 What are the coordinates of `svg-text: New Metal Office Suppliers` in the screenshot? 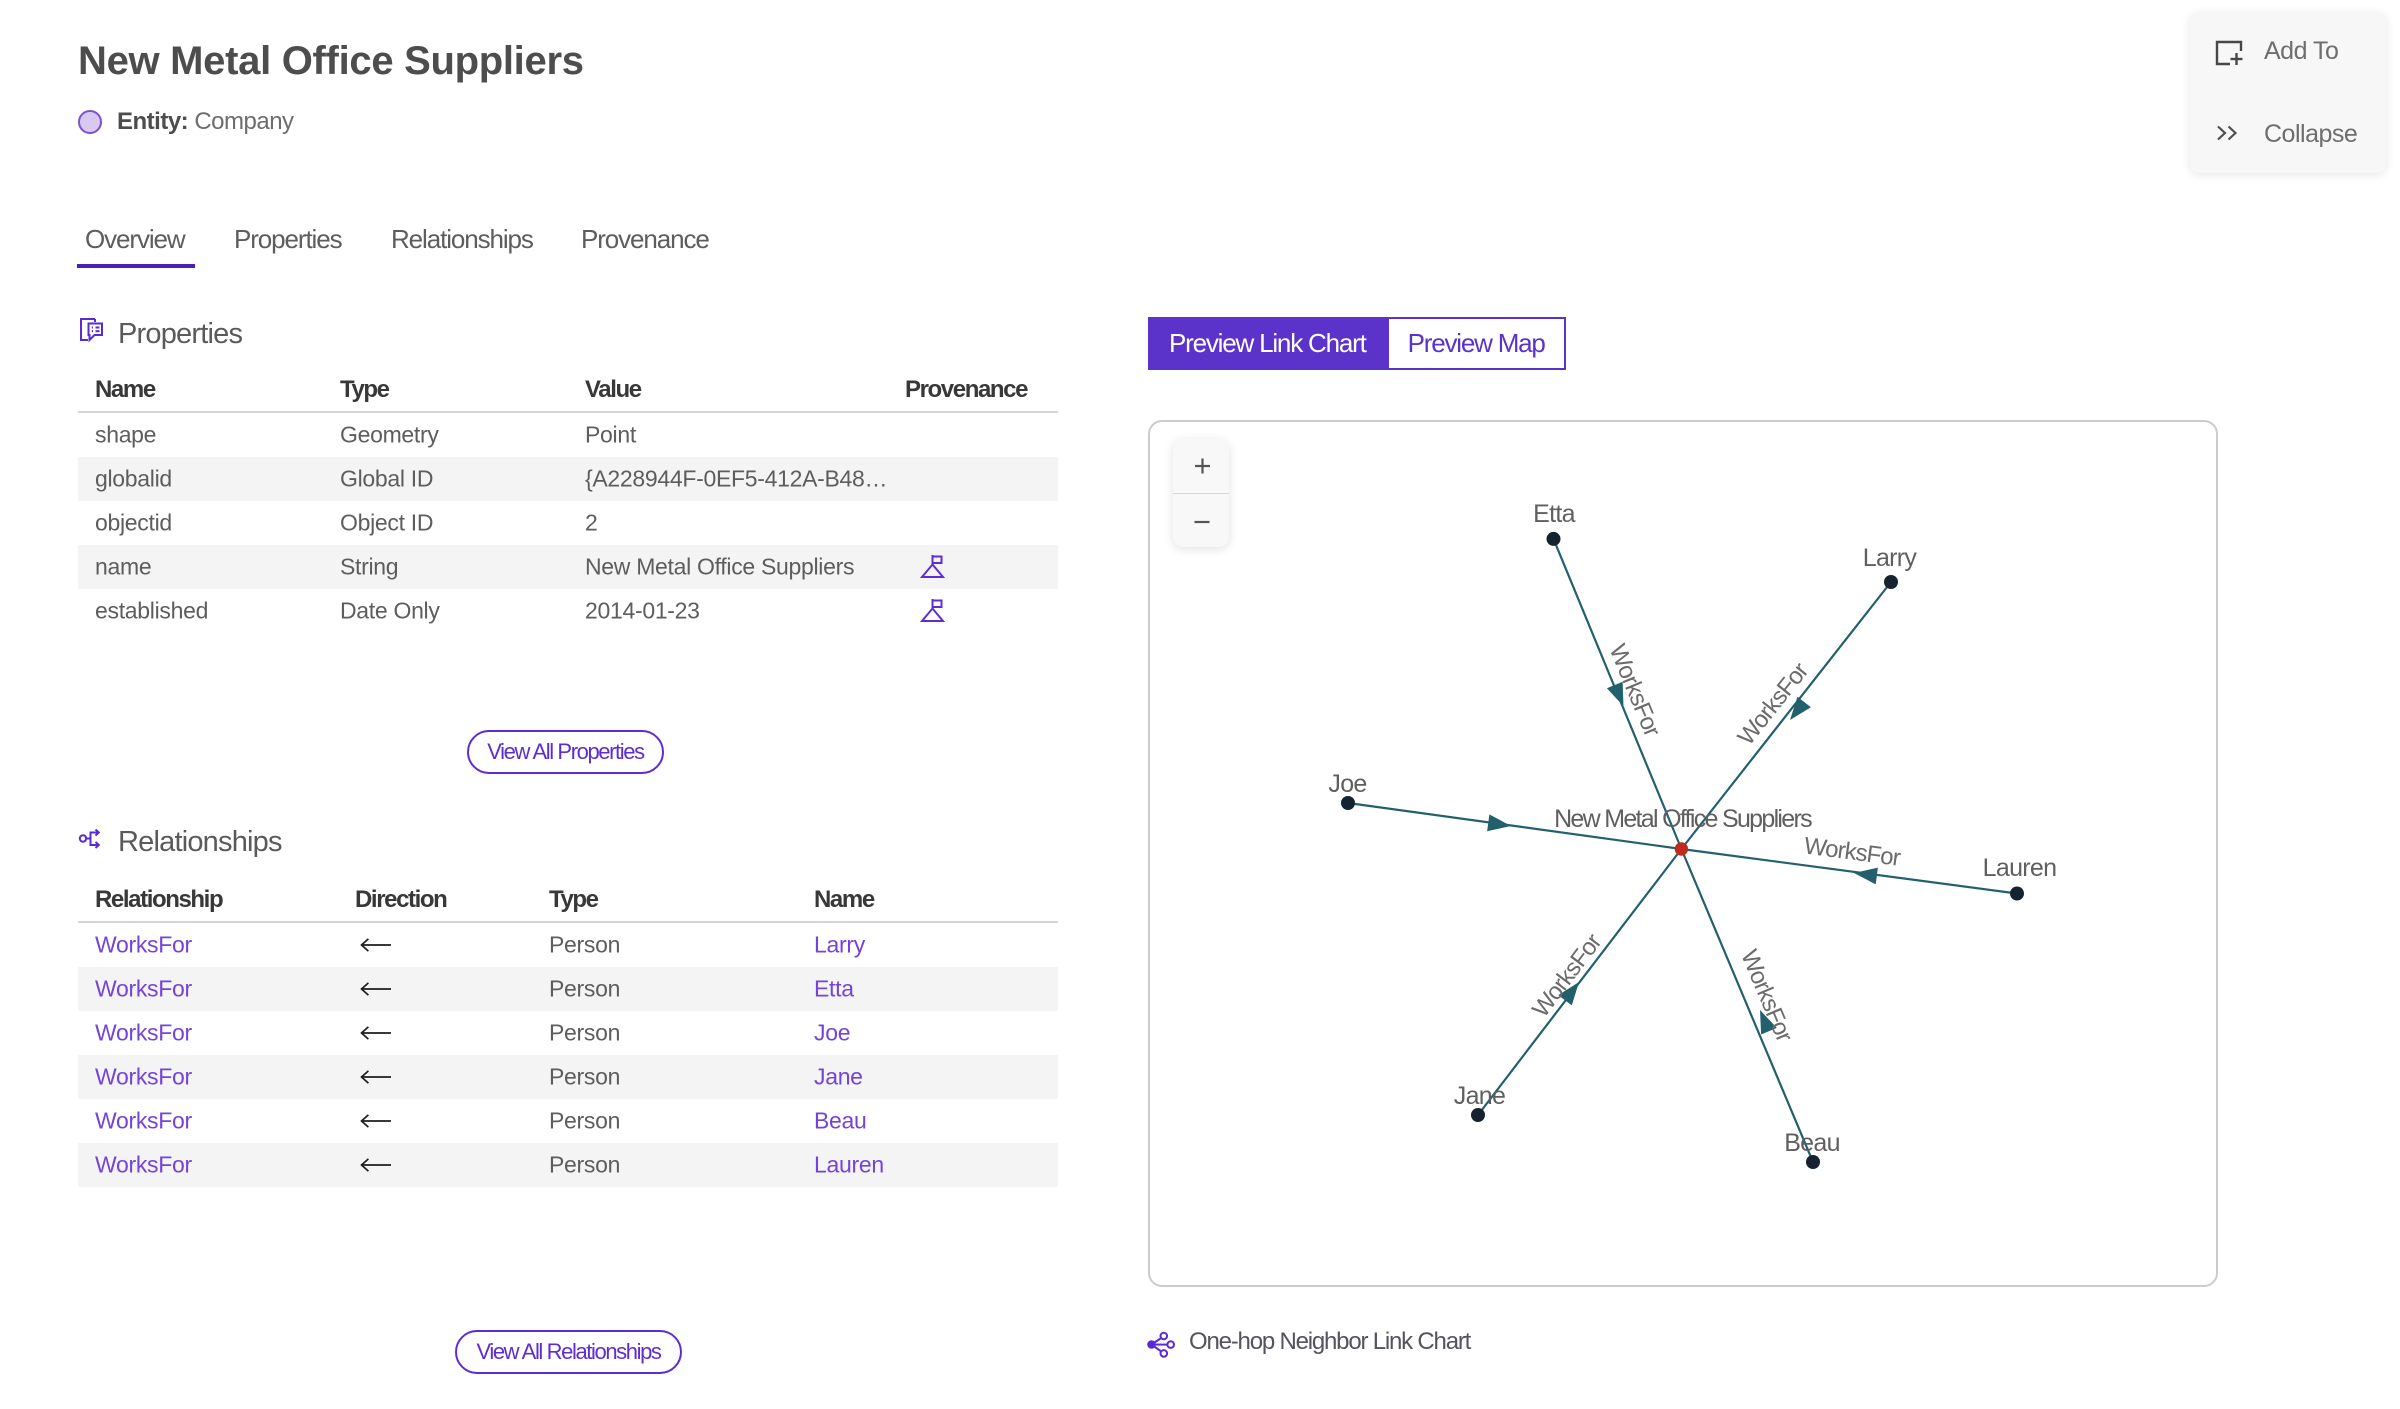 It's located at (1683, 819).